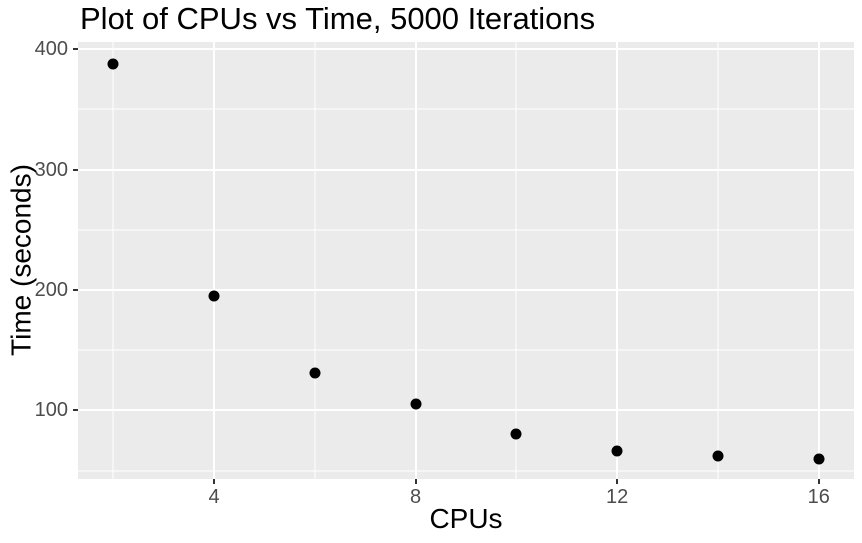  Describe the element at coordinates (466, 518) in the screenshot. I see `x-axis-label: CPUs` at that location.